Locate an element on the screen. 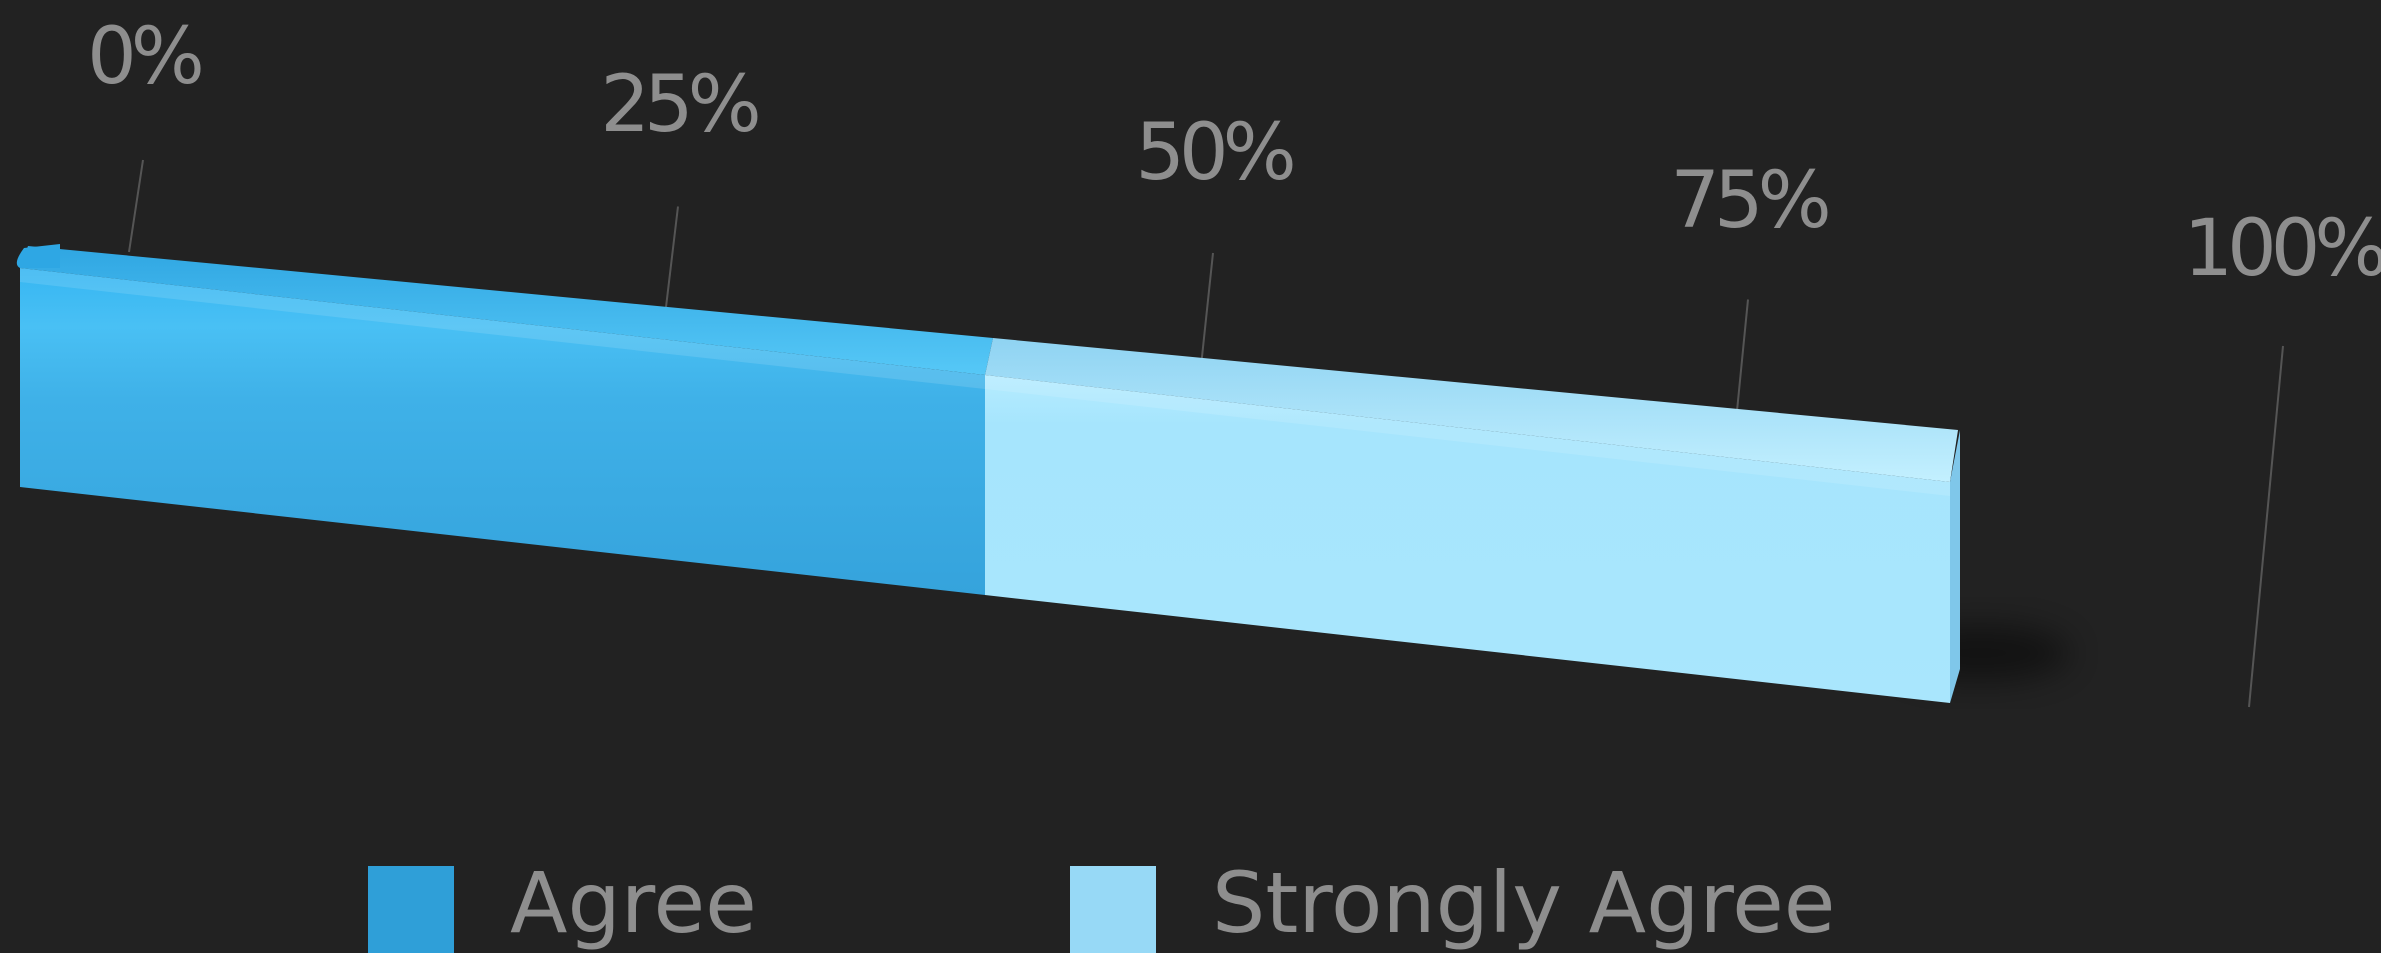  tick-label: 25% is located at coordinates (678, 105).